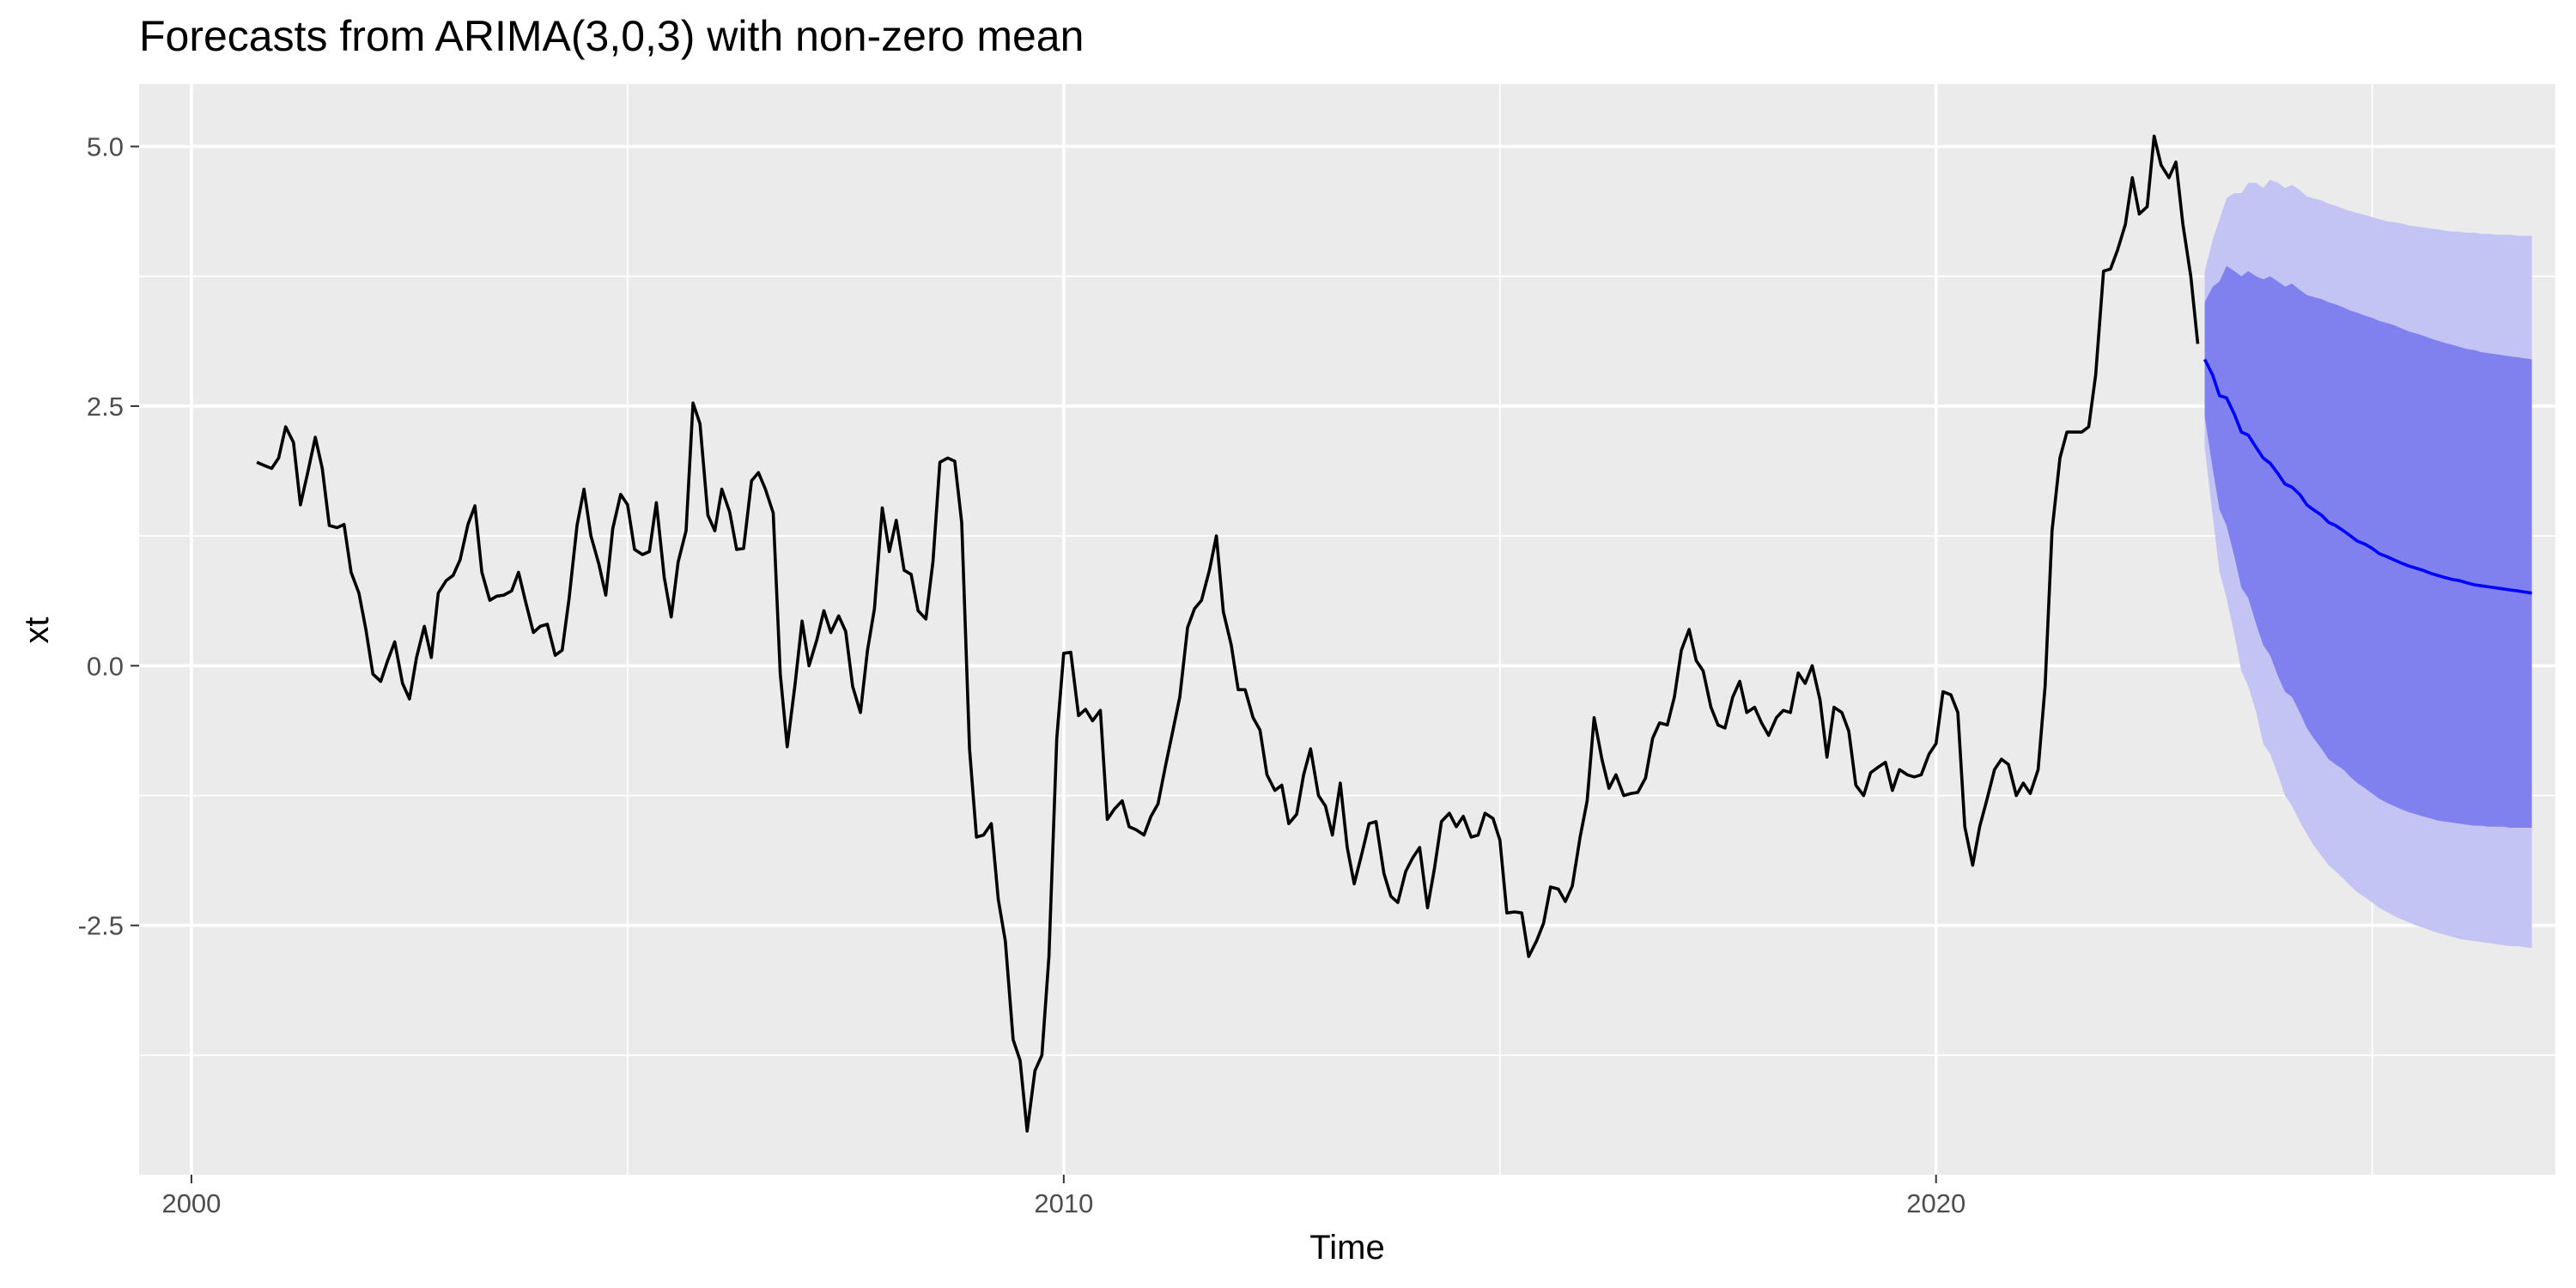 This screenshot has width=2576, height=1288. I want to click on y-axis: -2.5 0.0 2.5 5.0, so click(109, 536).